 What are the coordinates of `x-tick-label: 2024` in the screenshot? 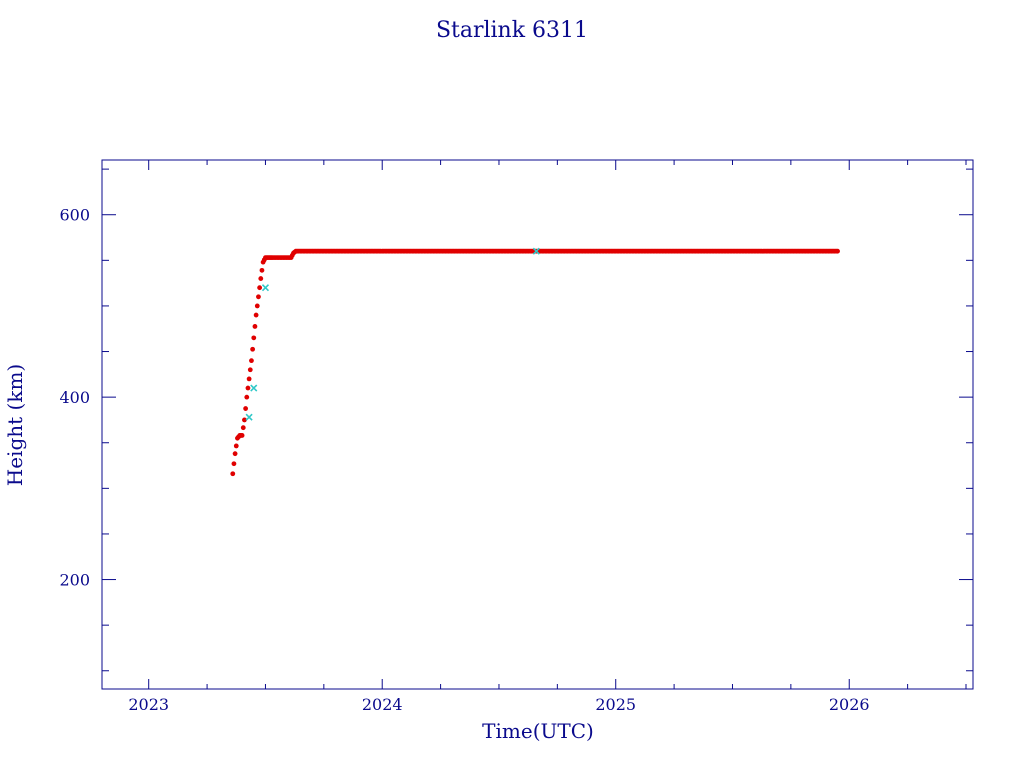 It's located at (382, 704).